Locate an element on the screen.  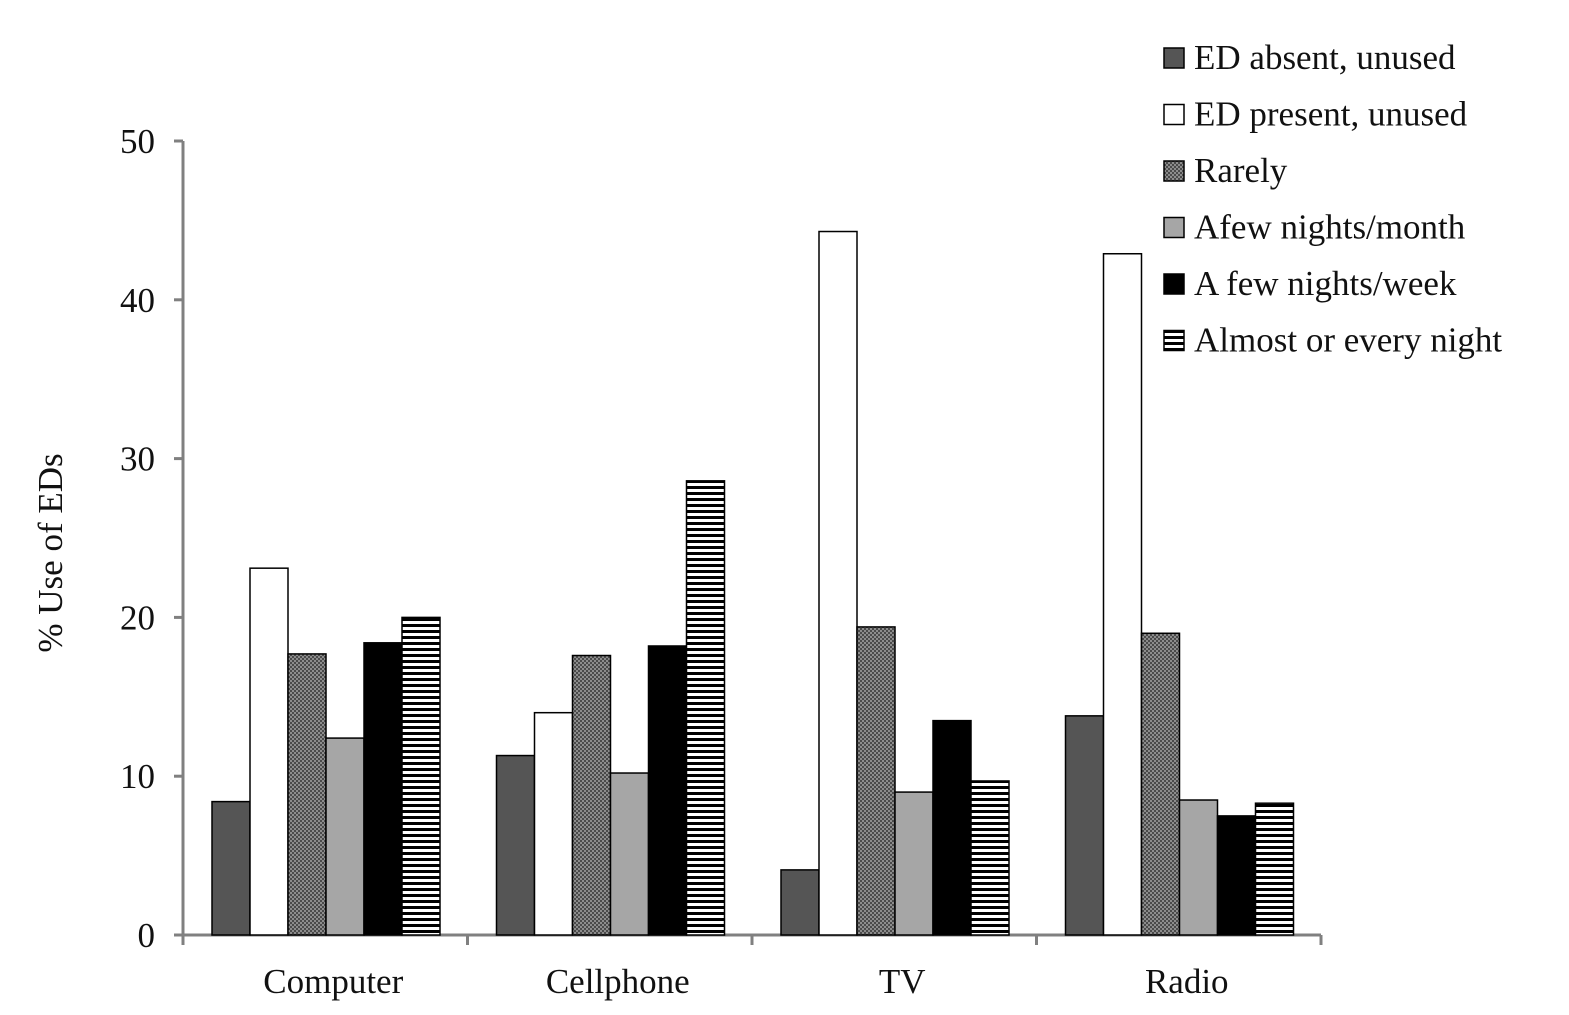
y-tick-label: 50 is located at coordinates (137, 141).